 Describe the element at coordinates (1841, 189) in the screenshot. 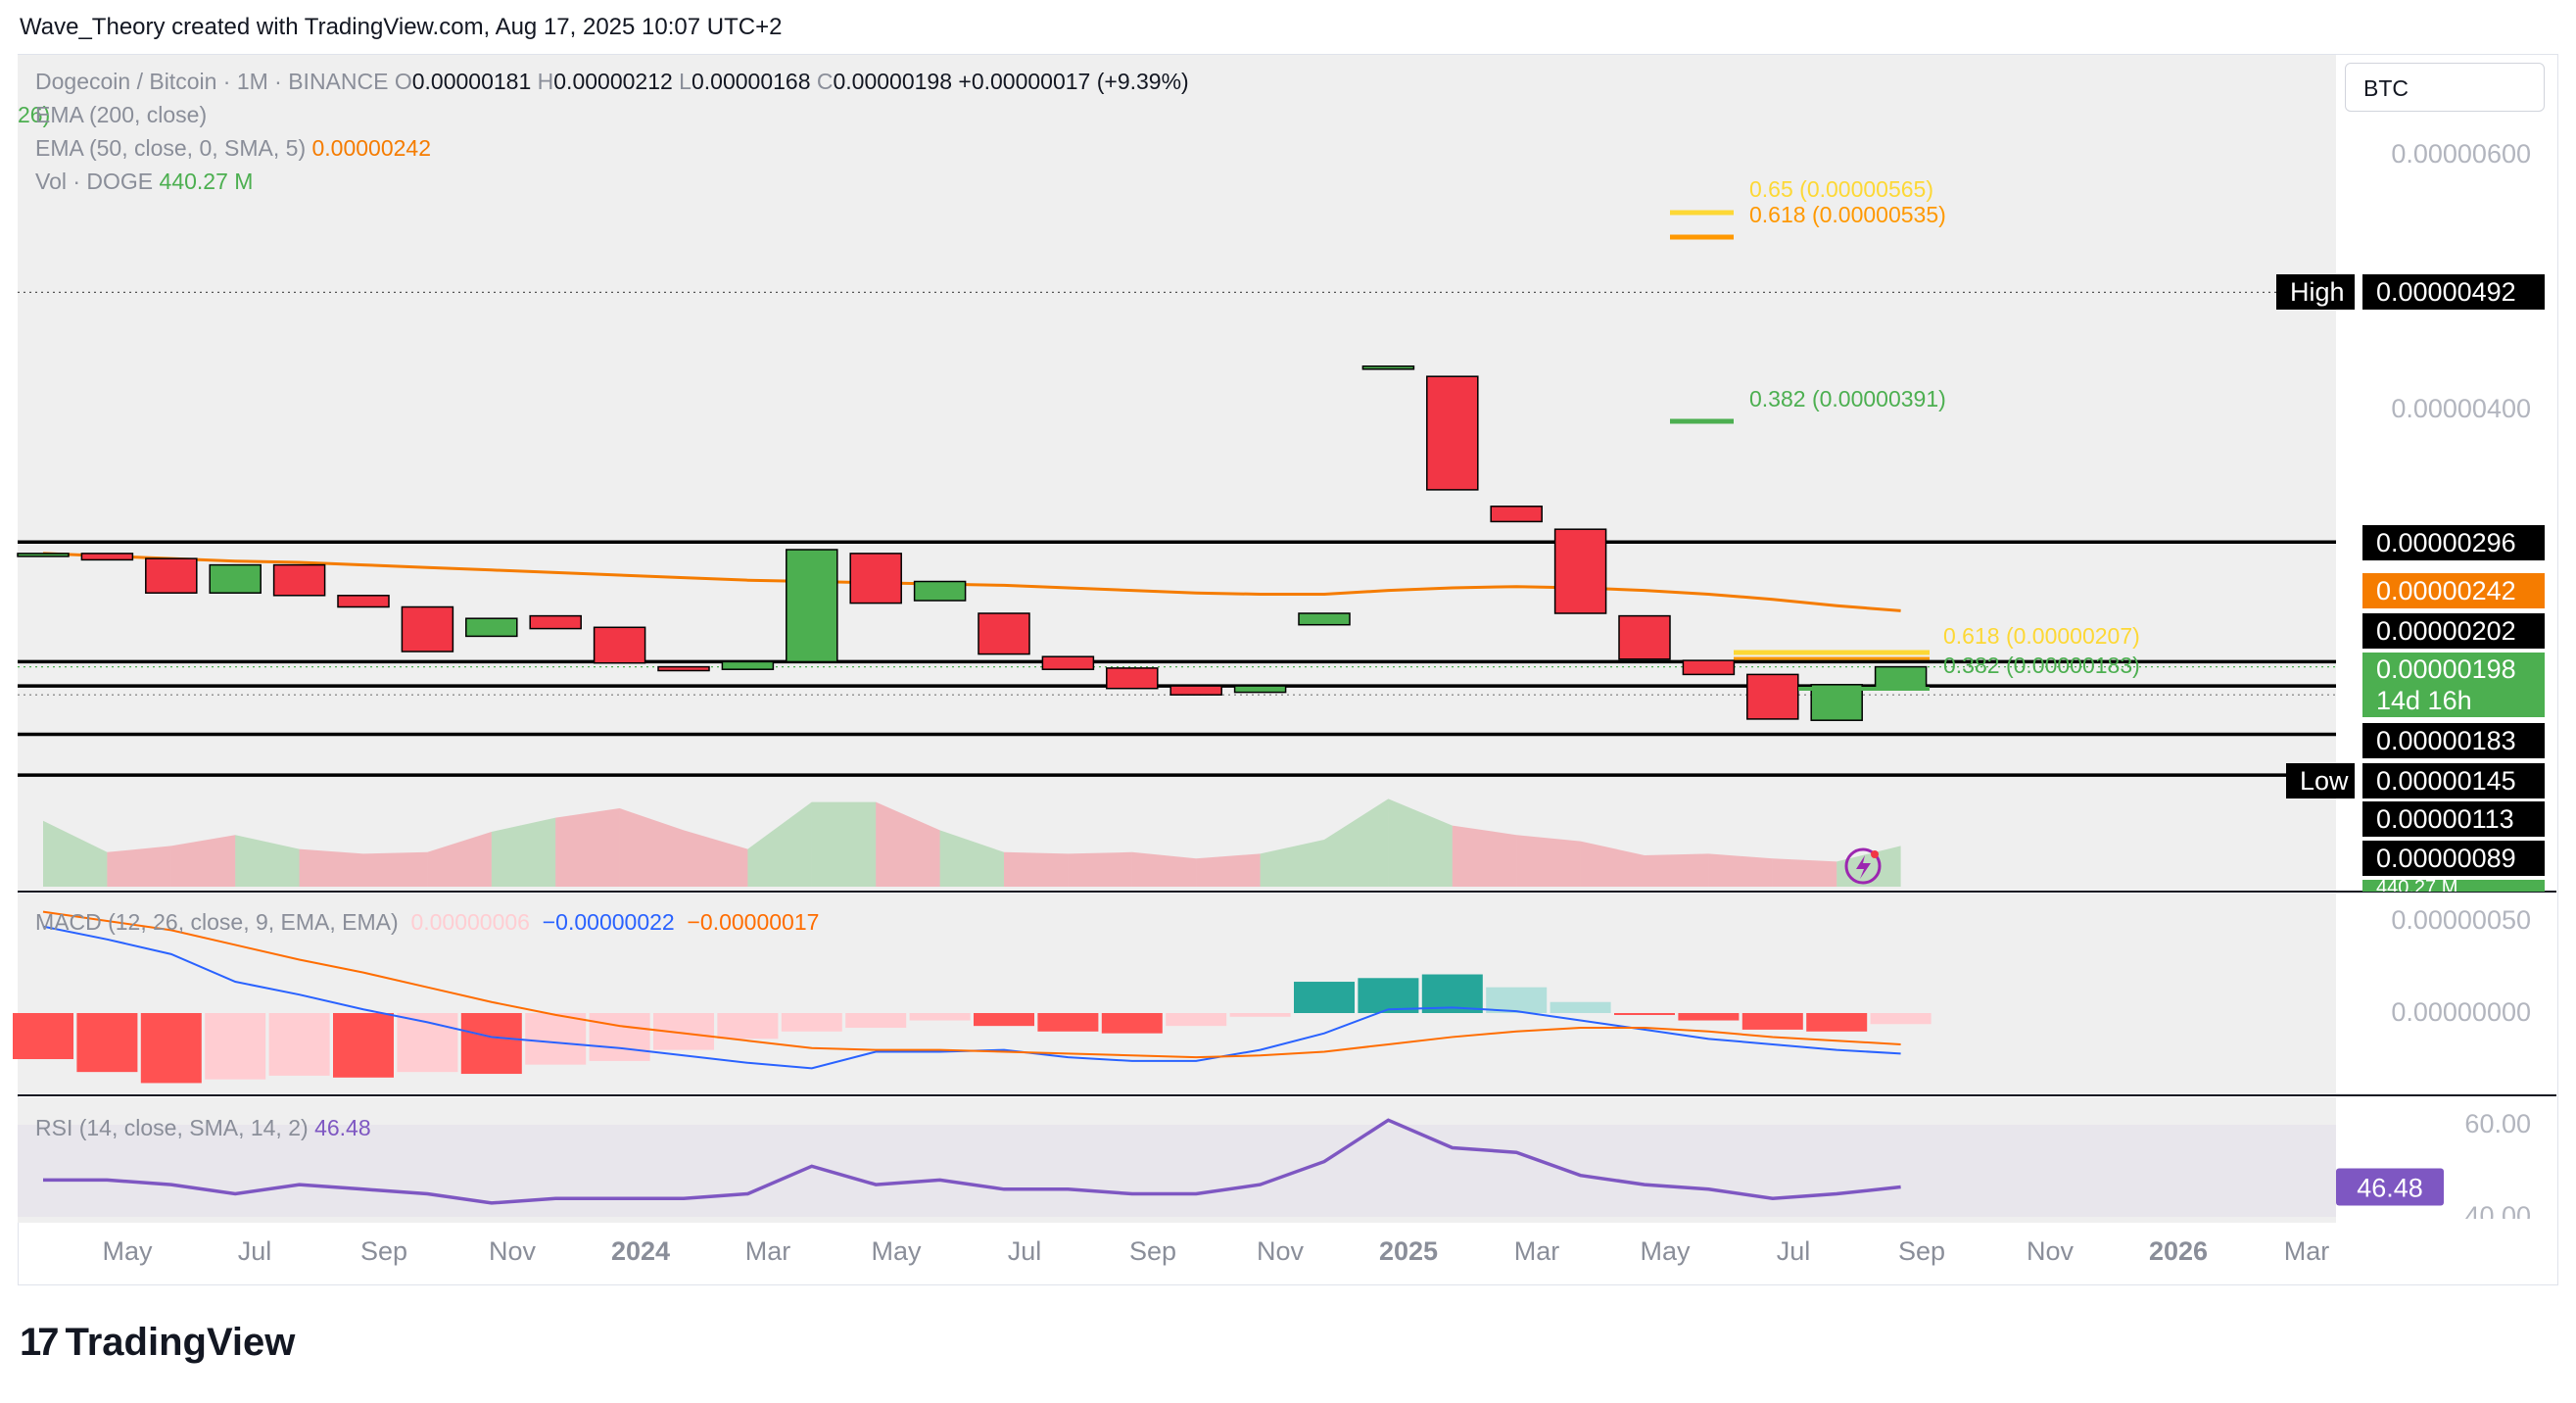

I see `fib-065-label: 0.65 (0.00000565)` at that location.